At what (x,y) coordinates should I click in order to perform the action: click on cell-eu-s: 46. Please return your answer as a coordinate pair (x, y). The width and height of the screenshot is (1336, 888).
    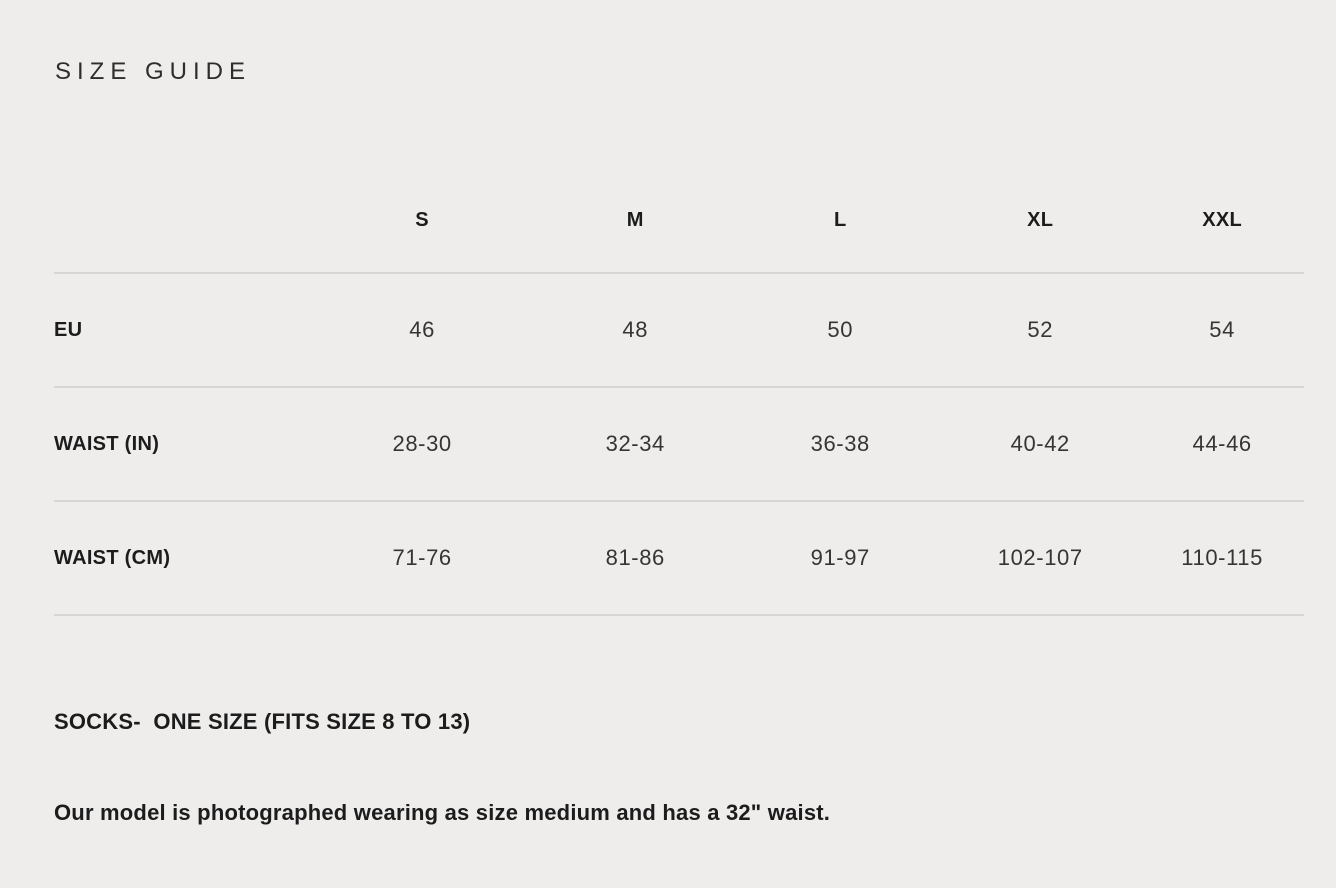
    Looking at the image, I should click on (422, 330).